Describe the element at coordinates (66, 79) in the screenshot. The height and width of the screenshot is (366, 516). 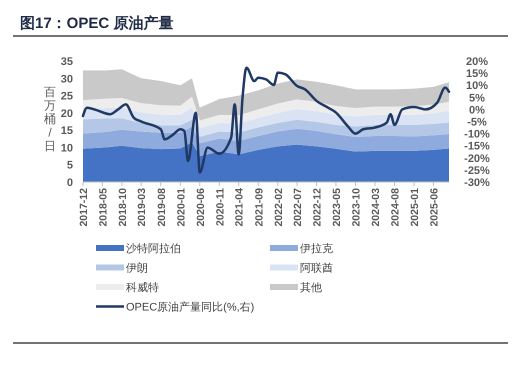
I see `y-tick-label: 30` at that location.